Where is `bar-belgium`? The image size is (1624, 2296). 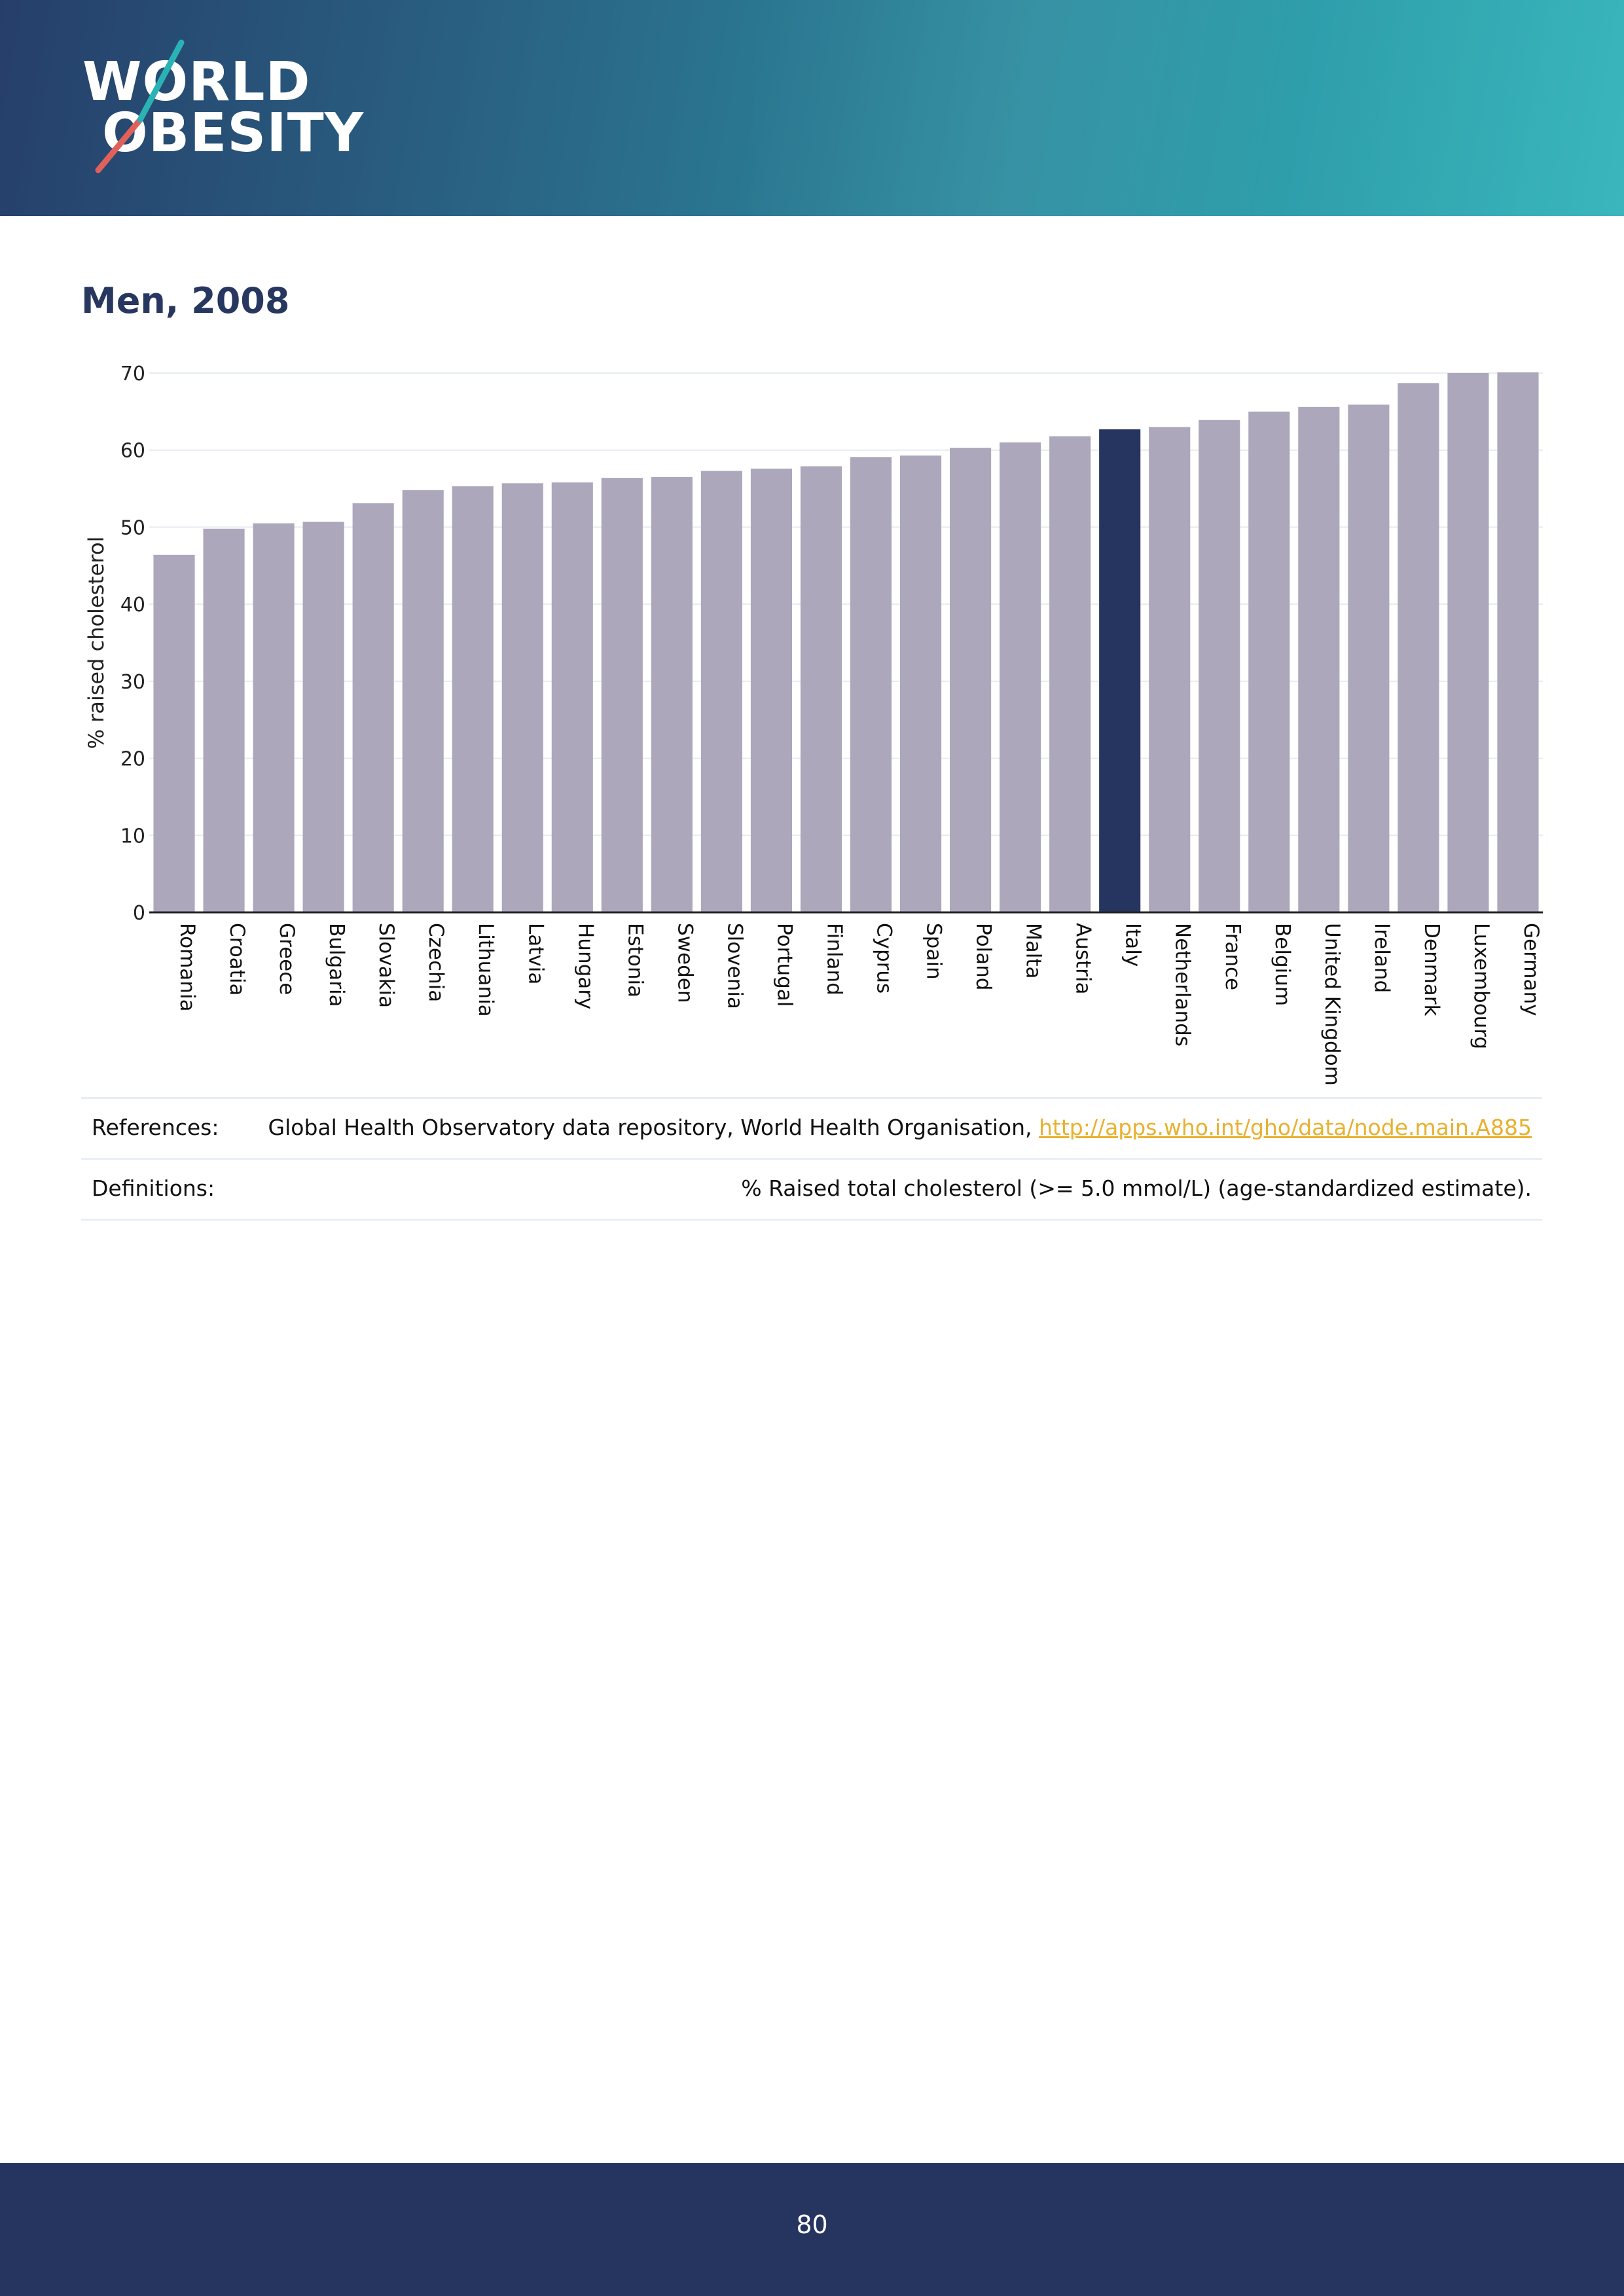
bar-belgium is located at coordinates (1269, 661).